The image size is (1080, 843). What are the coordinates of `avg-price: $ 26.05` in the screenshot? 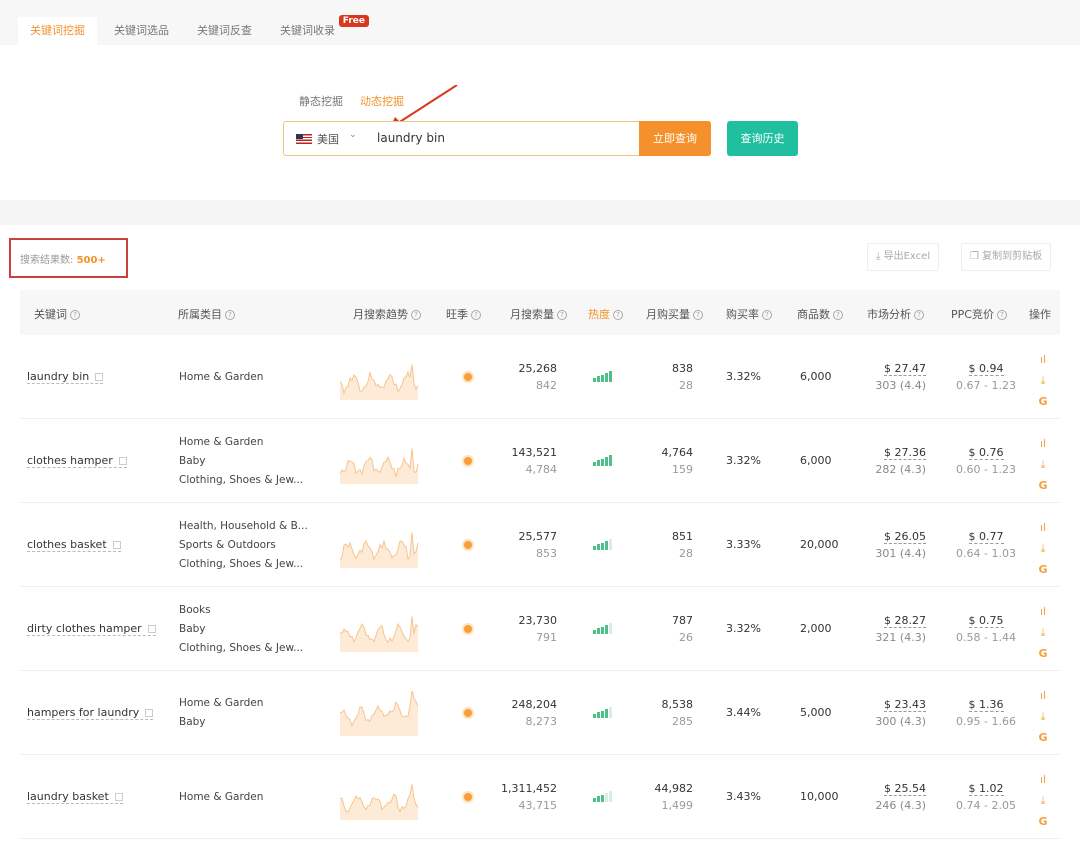 It's located at (905, 537).